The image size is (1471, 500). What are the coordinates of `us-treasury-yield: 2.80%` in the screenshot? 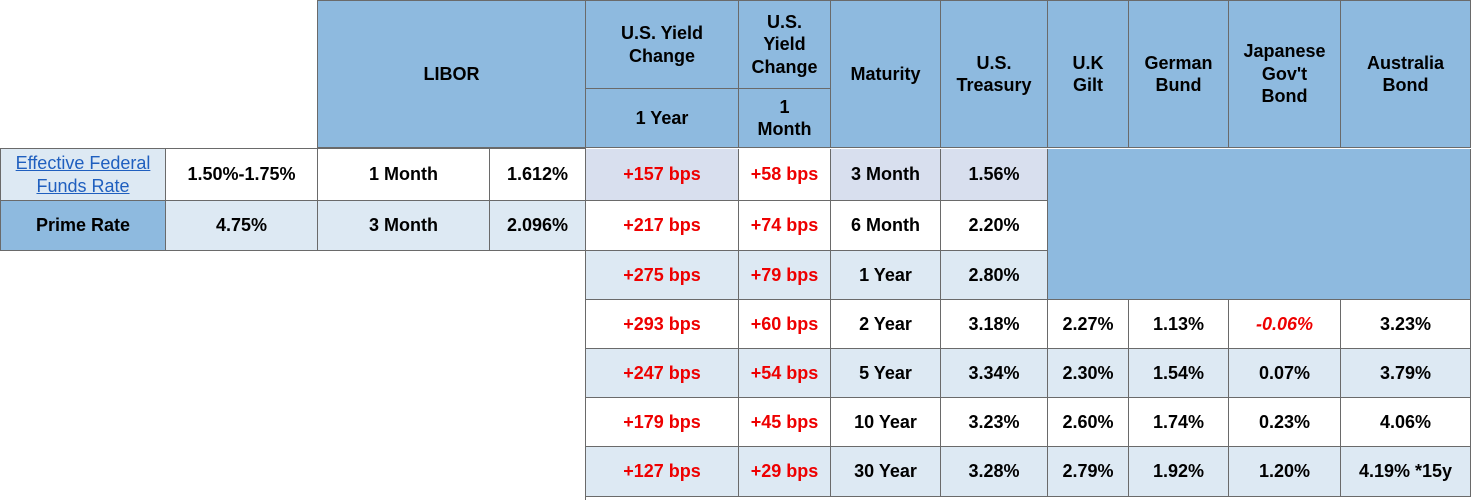 It's located at (994, 275).